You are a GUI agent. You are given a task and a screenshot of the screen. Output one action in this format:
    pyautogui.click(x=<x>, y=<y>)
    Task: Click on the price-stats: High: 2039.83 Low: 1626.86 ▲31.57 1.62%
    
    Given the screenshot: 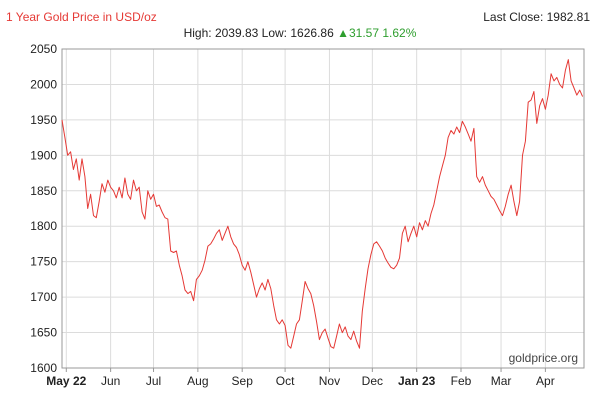 What is the action you would take?
    pyautogui.click(x=300, y=33)
    